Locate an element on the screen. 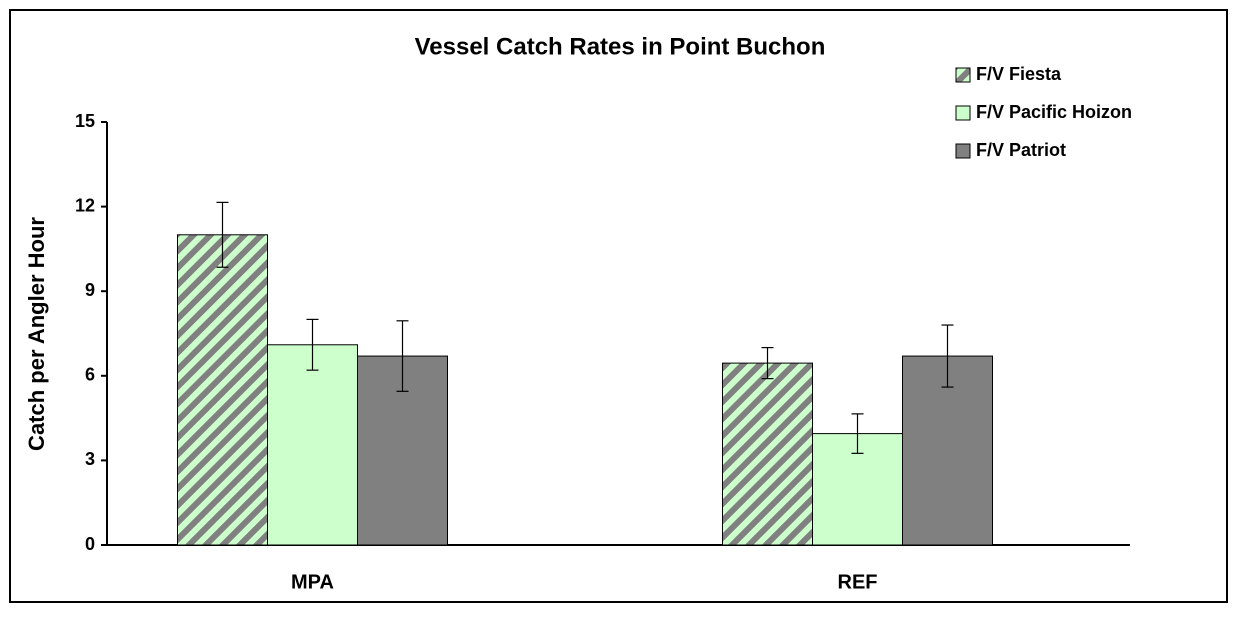  x-tick-label: MPA is located at coordinates (312, 582).